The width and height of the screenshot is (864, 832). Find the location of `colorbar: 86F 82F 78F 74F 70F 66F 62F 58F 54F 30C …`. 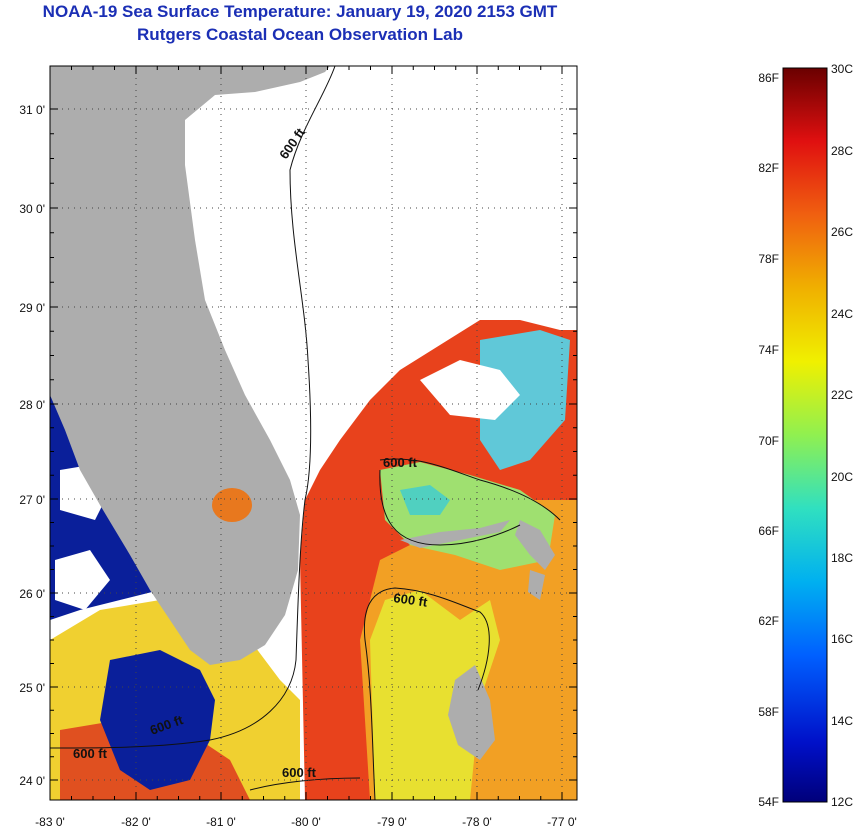

colorbar: 86F 82F 78F 74F 70F 66F 62F 58F 54F 30C … is located at coordinates (805, 435).